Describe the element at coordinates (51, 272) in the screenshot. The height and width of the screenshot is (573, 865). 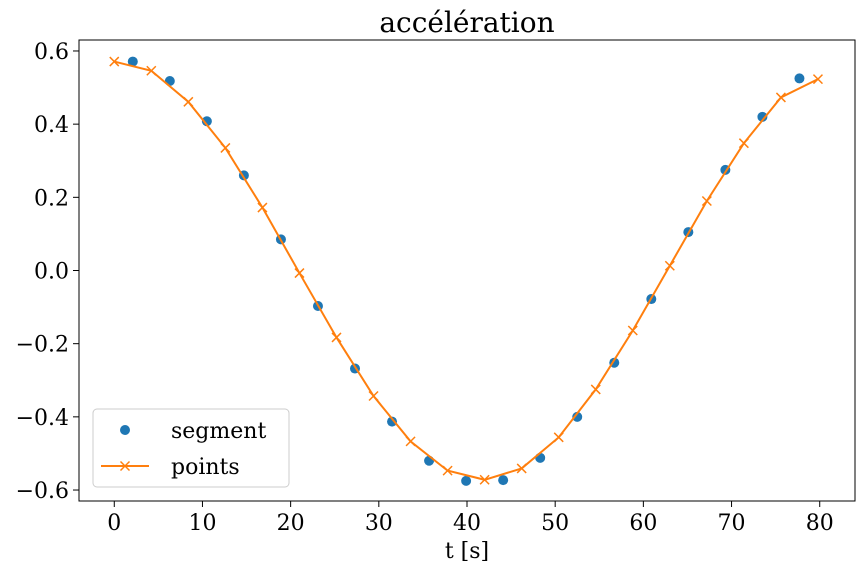
I see `y-tick-label: 0.0` at that location.